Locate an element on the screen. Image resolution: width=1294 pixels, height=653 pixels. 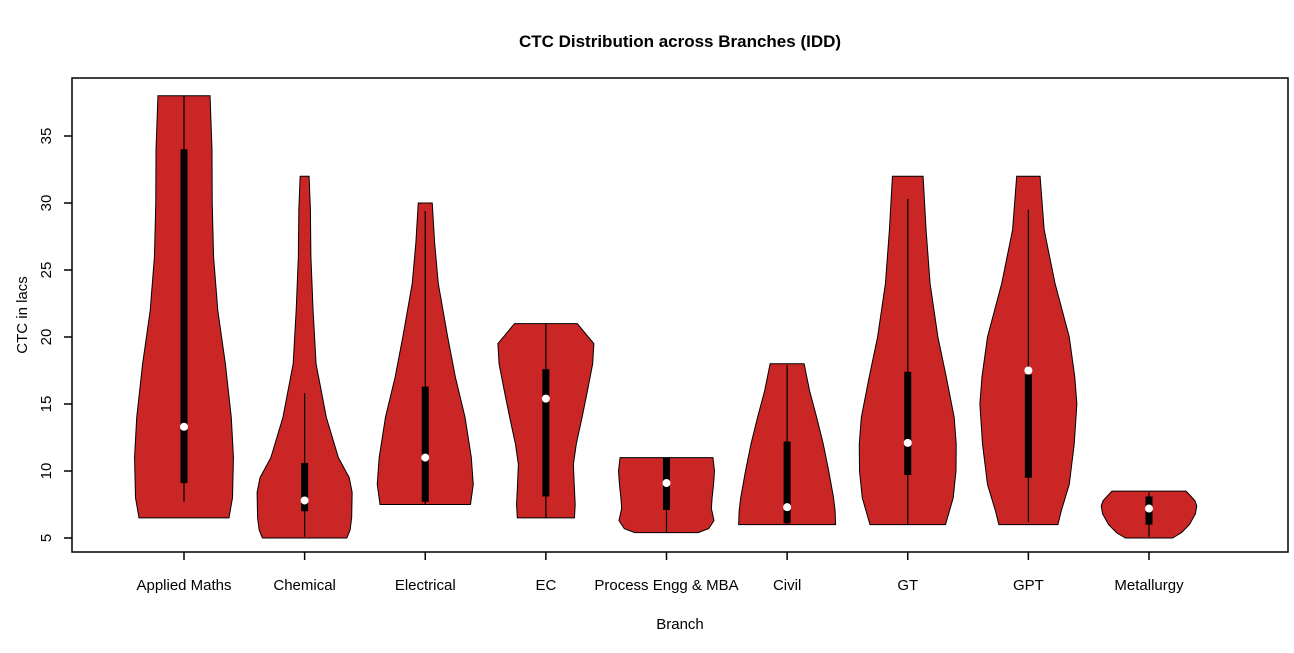
y-tick-label-20: 20 is located at coordinates (46, 337).